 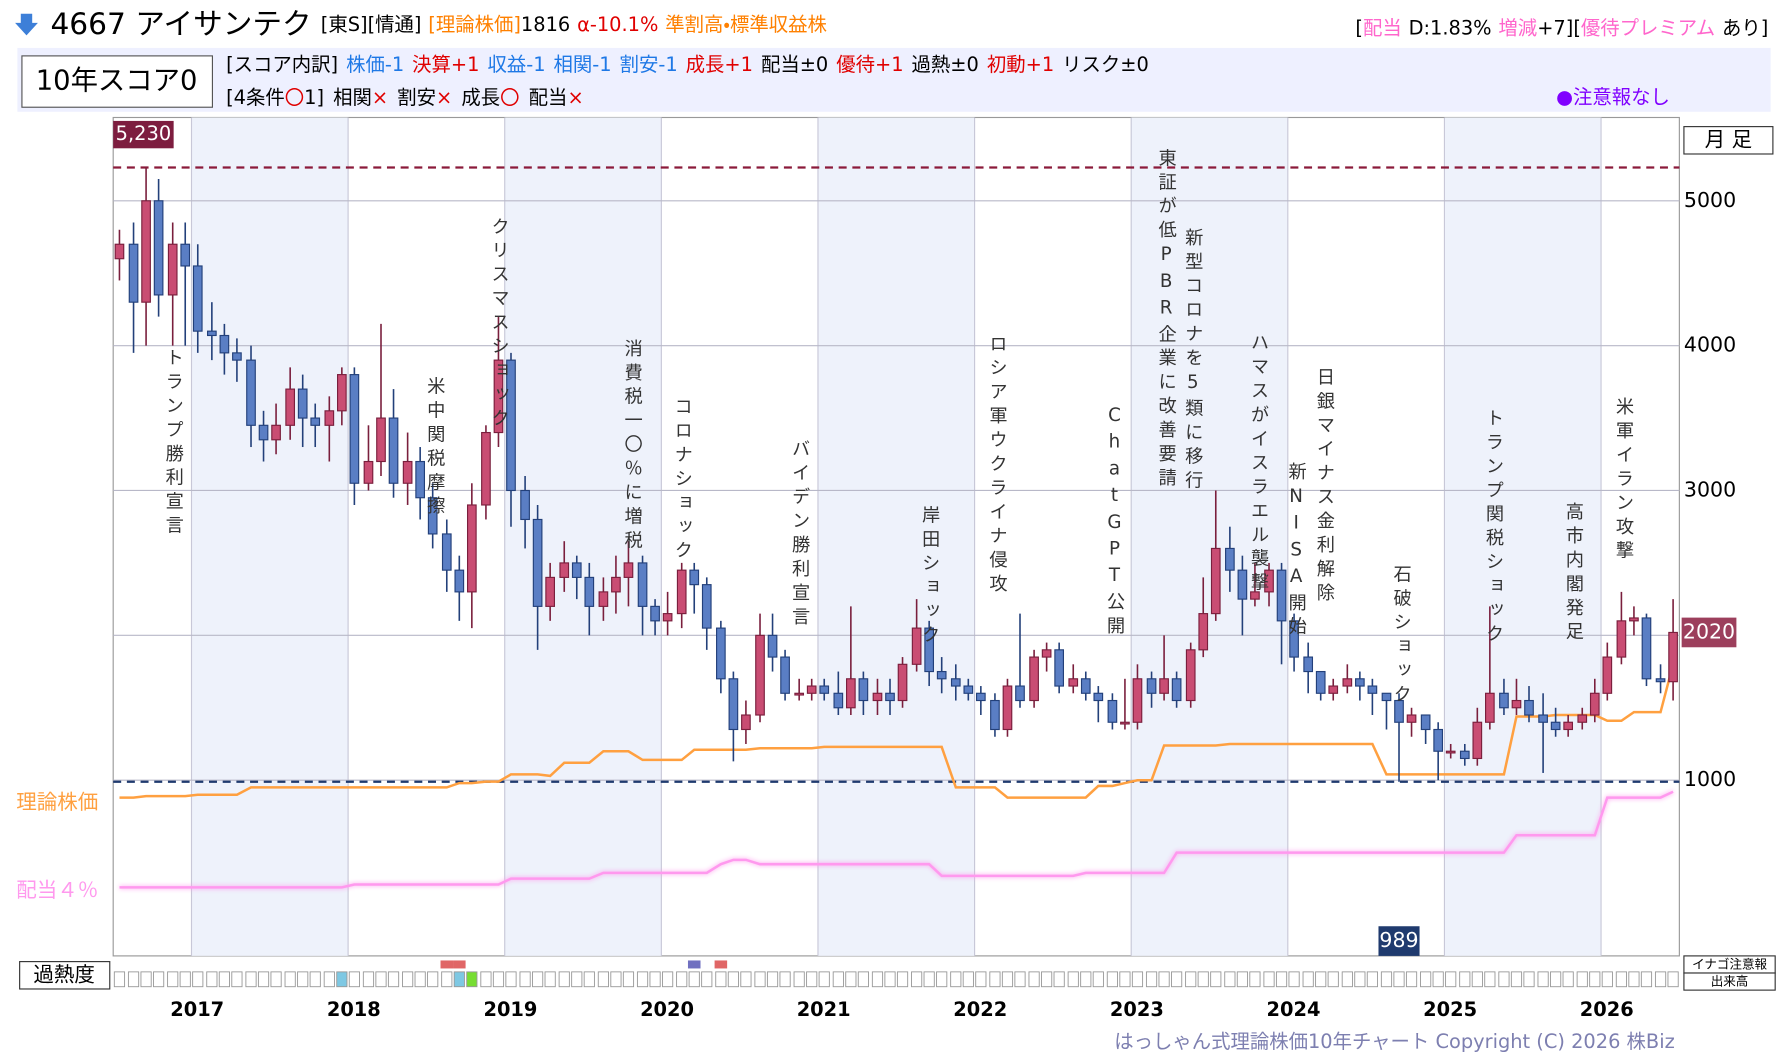 I want to click on header-segment: [, so click(x=1359, y=27).